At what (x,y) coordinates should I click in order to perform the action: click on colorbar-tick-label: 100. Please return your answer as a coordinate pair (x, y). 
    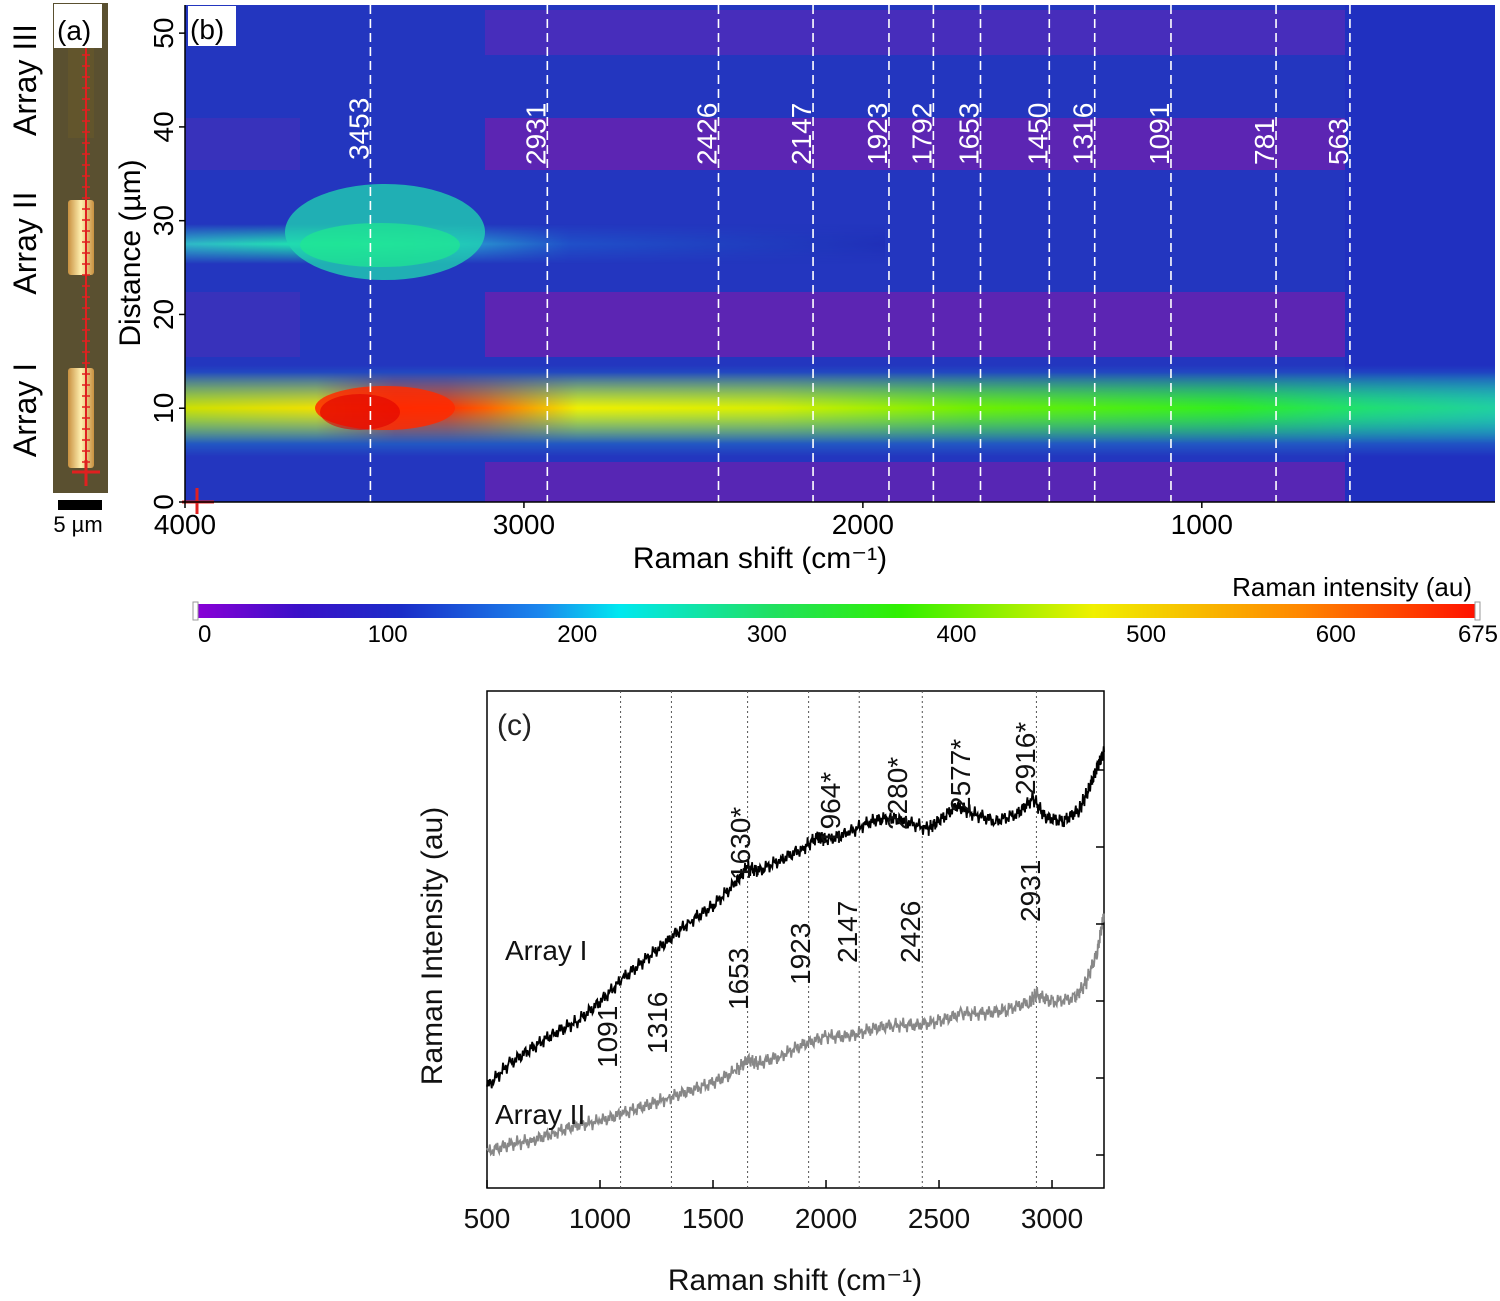
    Looking at the image, I should click on (388, 634).